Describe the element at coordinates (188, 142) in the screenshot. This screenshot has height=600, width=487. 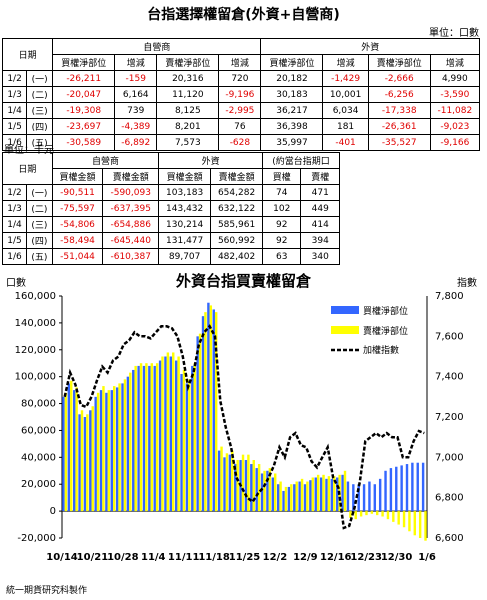
I see `value-cell: 7,573` at that location.